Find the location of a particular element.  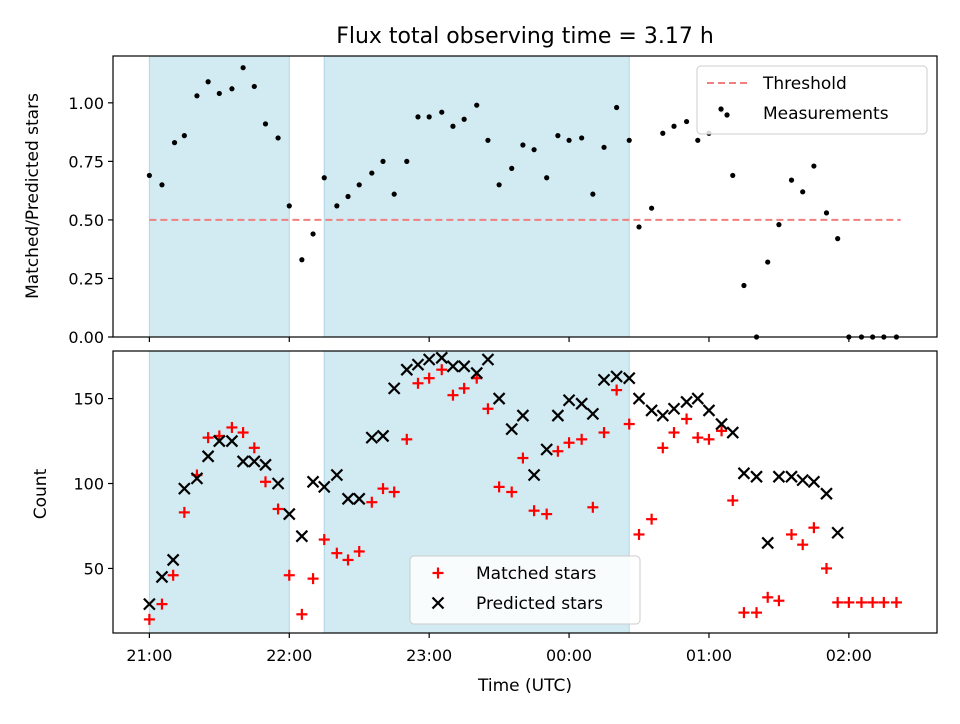

x-axis-label: Time (UTC) is located at coordinates (524, 686).